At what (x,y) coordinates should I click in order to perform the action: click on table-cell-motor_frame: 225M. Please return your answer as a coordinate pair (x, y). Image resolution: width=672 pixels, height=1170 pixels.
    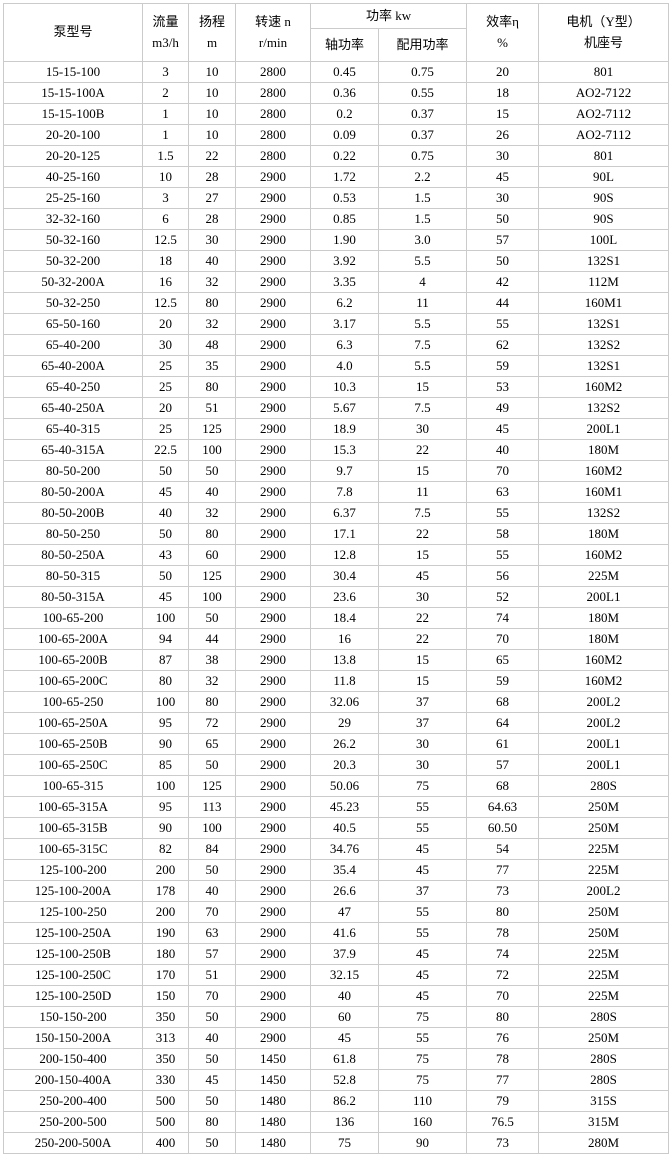
    Looking at the image, I should click on (604, 996).